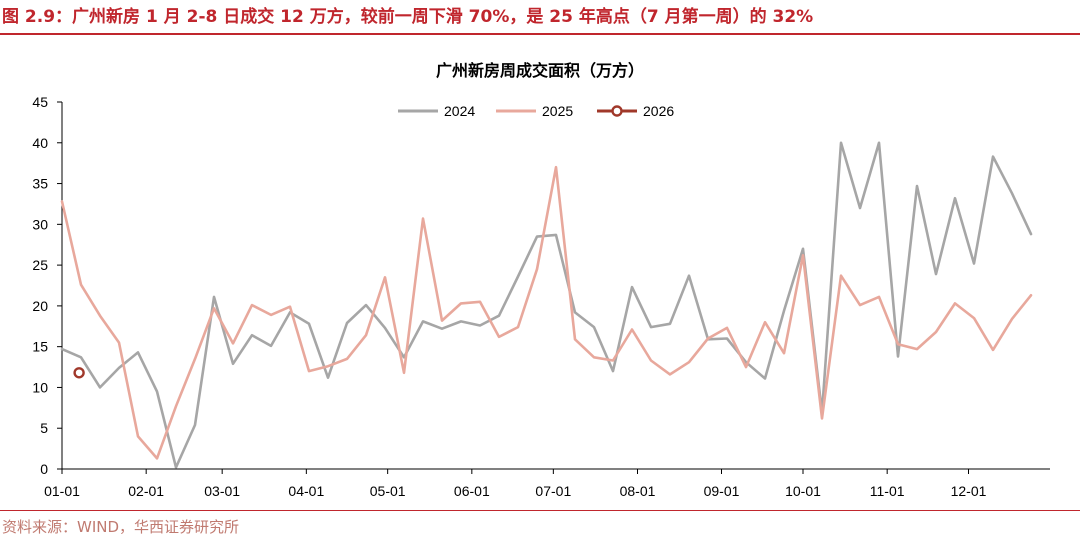 The height and width of the screenshot is (546, 1080). Describe the element at coordinates (40, 306) in the screenshot. I see `y-tick-label: 20` at that location.